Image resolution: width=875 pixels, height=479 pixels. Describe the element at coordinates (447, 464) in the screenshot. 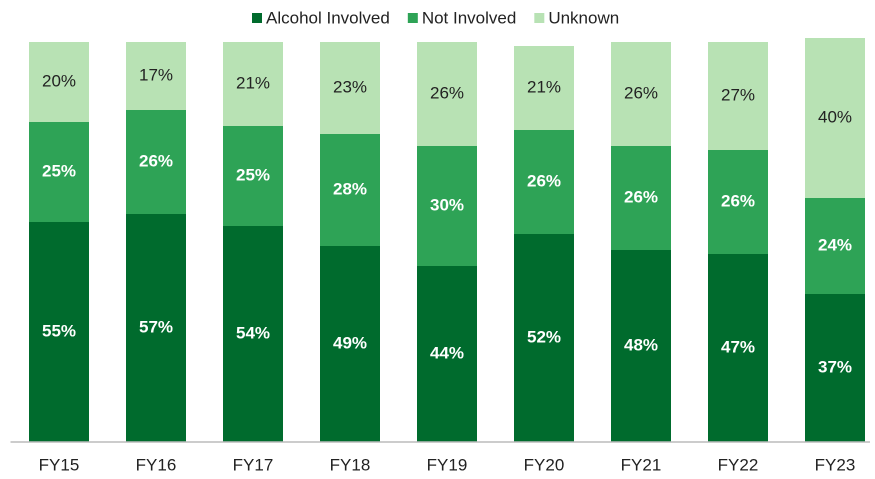

I see `x-tick-label: FY19` at that location.